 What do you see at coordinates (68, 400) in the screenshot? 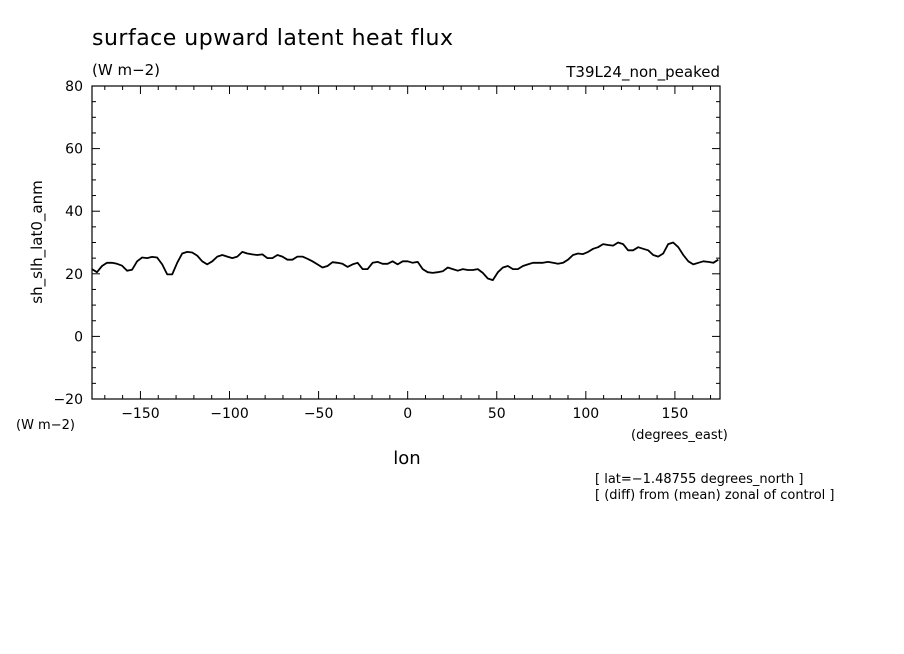
I see `y-tick-label: −20` at bounding box center [68, 400].